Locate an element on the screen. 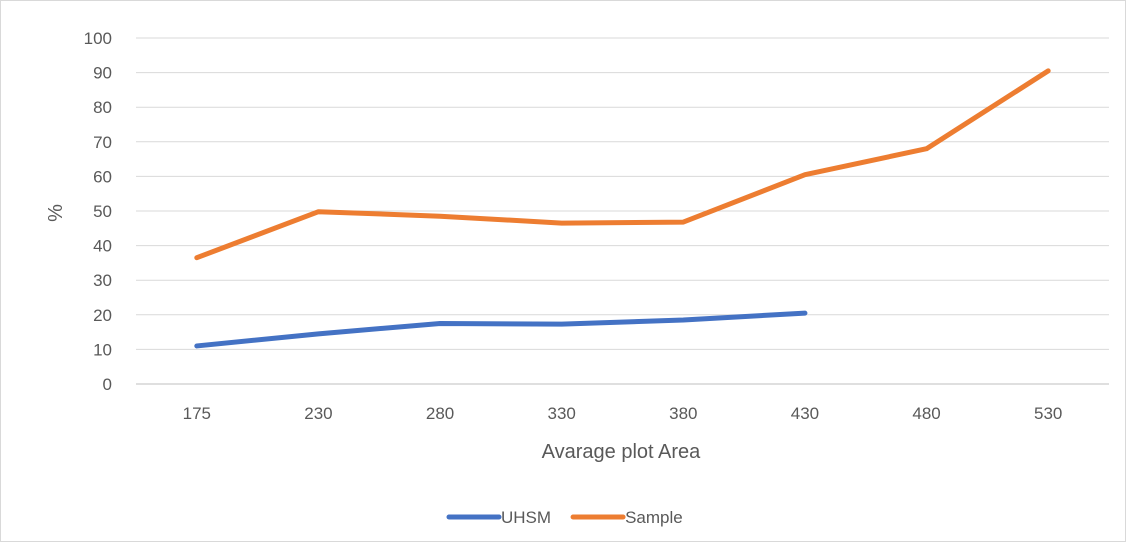 The width and height of the screenshot is (1126, 548). legend: UHSM Sample is located at coordinates (566, 517).